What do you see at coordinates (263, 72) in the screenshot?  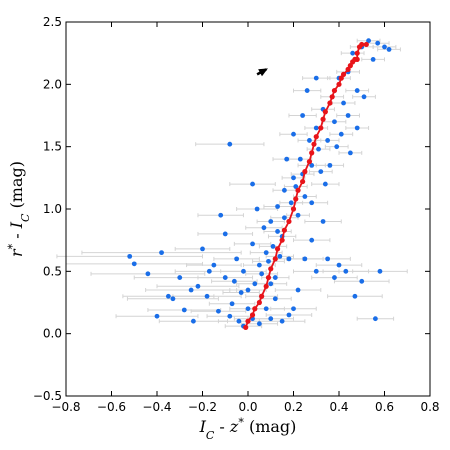 I see `arrow-head` at bounding box center [263, 72].